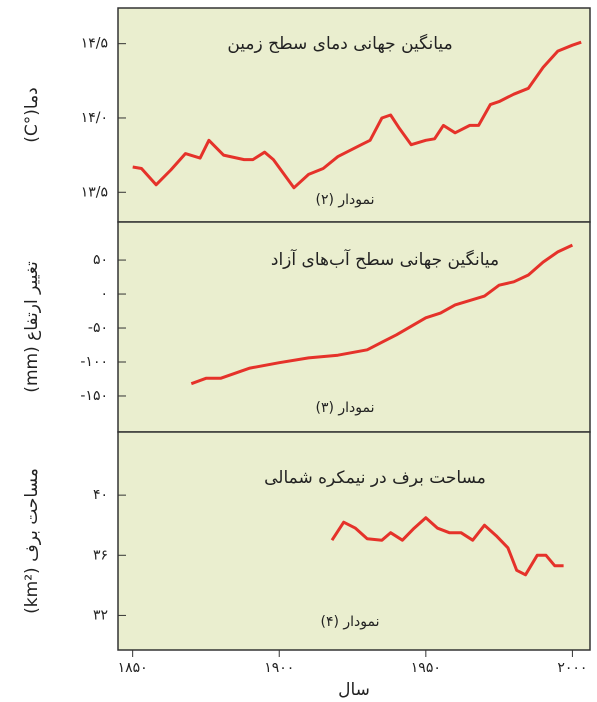 The image size is (597, 702). Describe the element at coordinates (349, 622) in the screenshot. I see `panel-note: نمودار (۴)` at that location.